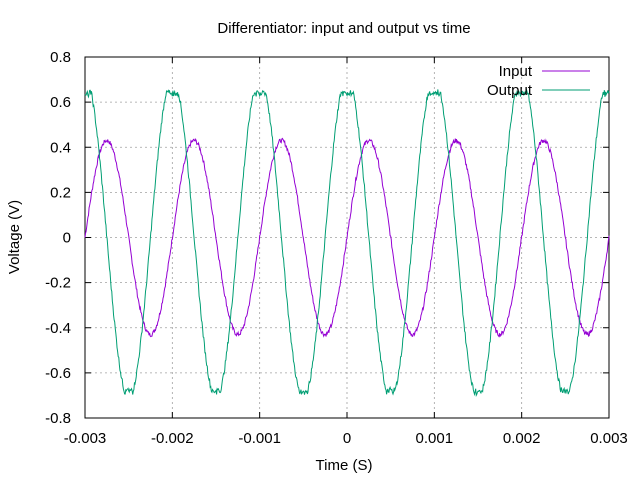  What do you see at coordinates (60, 192) in the screenshot?
I see `y-tick-label: 0.2` at bounding box center [60, 192].